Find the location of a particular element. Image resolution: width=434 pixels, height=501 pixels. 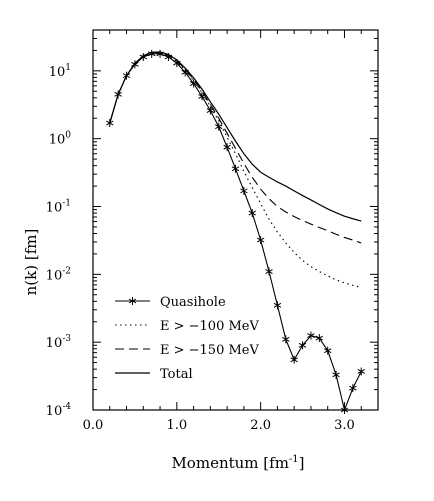

y-tick-label: 10⁻⁴ is located at coordinates (59, 410).